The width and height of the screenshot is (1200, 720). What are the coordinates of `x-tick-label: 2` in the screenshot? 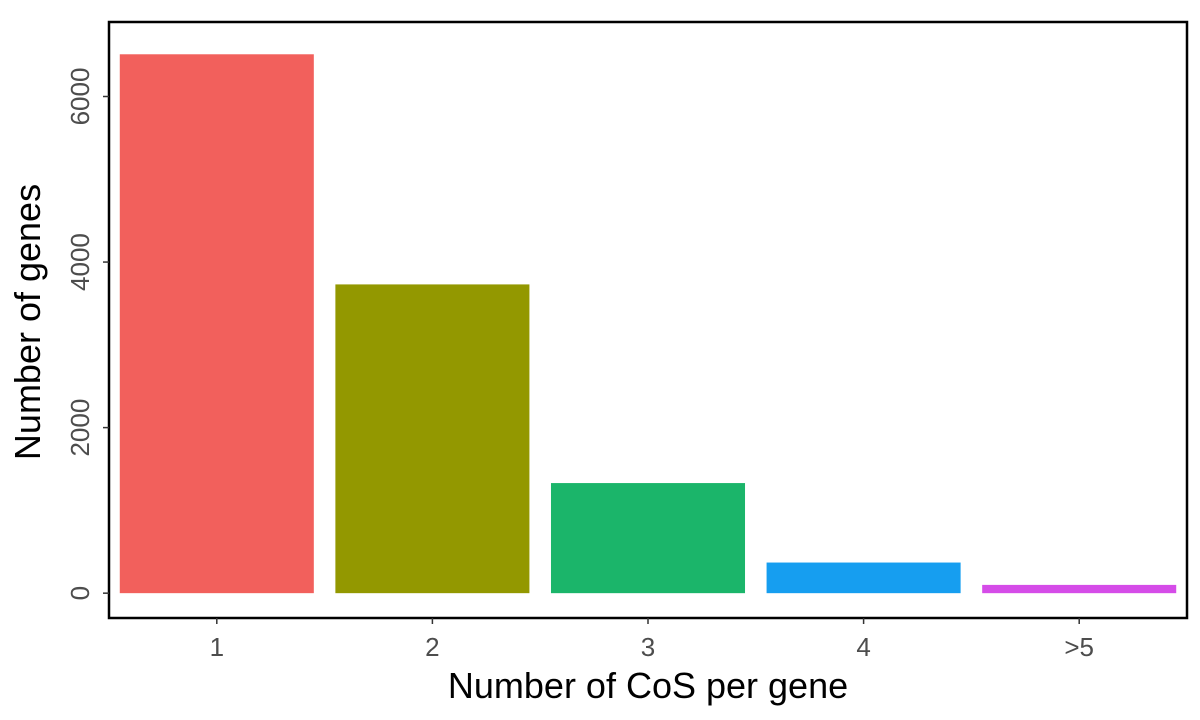 It's located at (432, 647).